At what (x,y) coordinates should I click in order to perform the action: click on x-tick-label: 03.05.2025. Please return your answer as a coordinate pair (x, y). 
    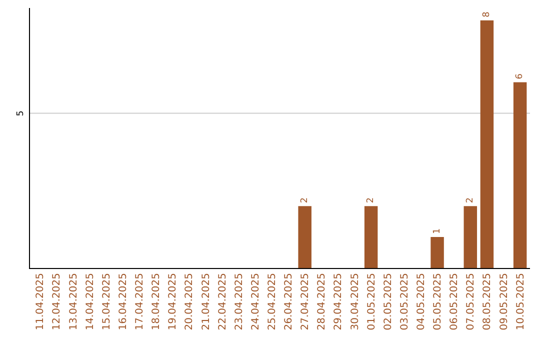
    Looking at the image, I should click on (404, 301).